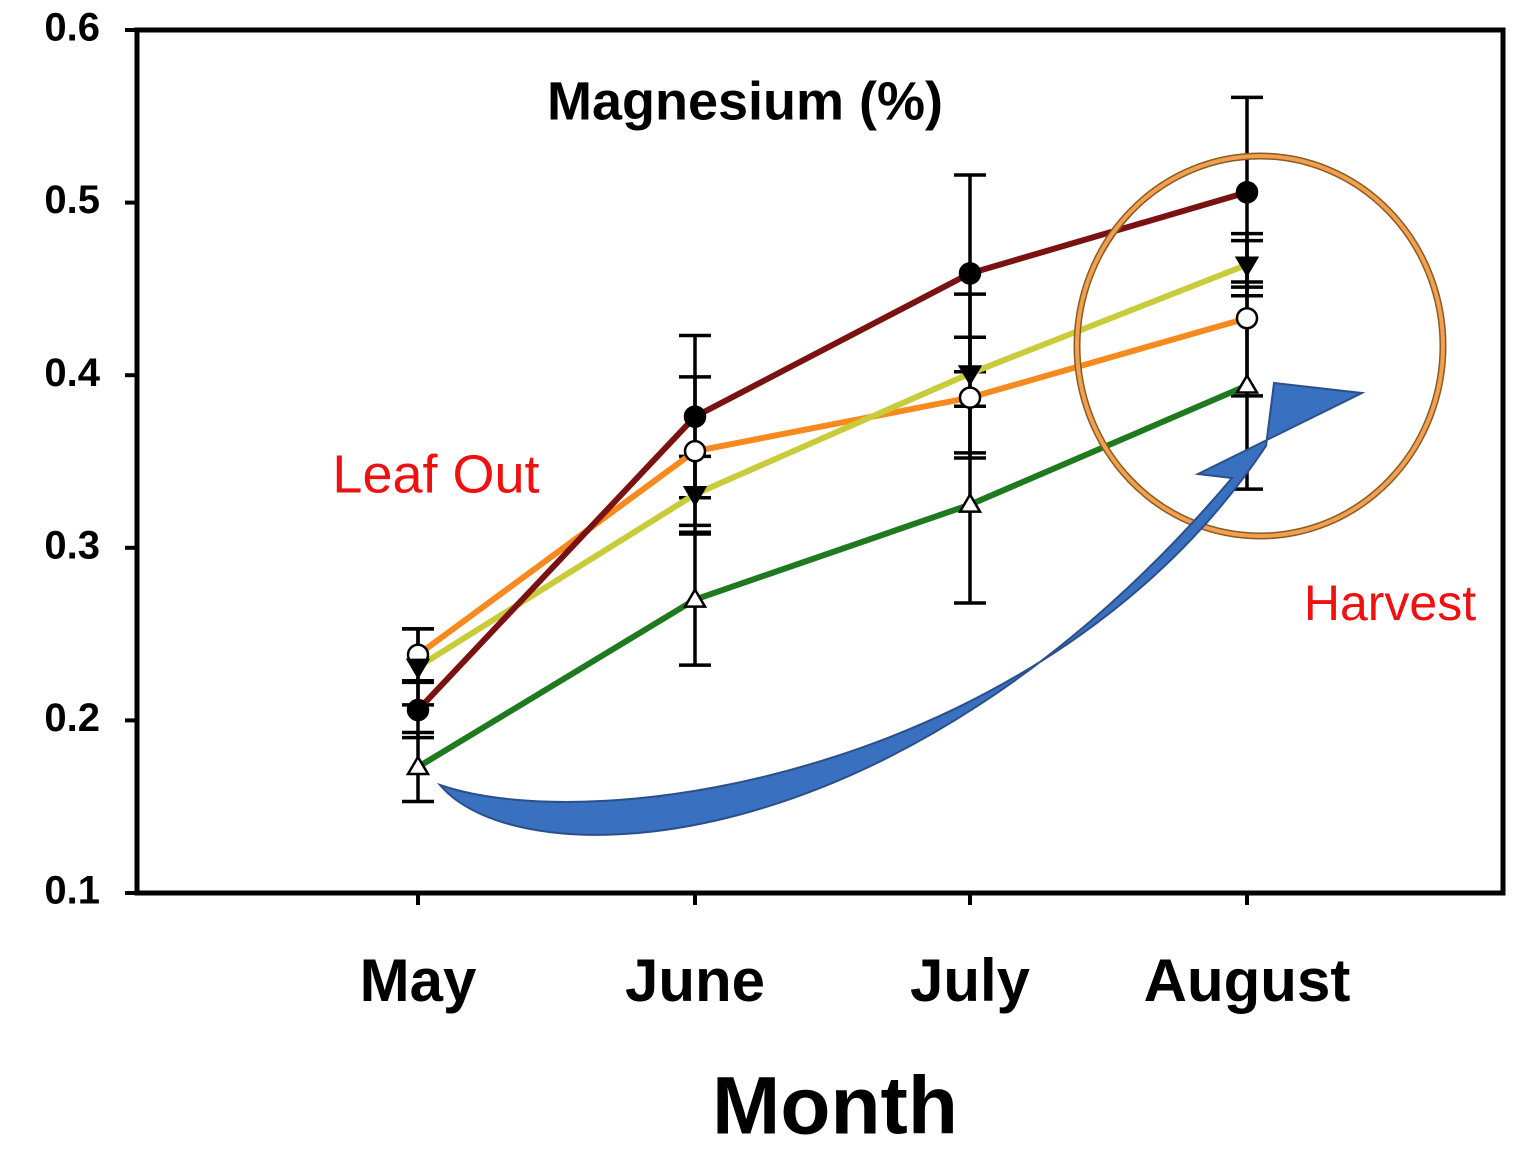 The width and height of the screenshot is (1537, 1153). I want to click on y-tick-label: 0.6, so click(72, 28).